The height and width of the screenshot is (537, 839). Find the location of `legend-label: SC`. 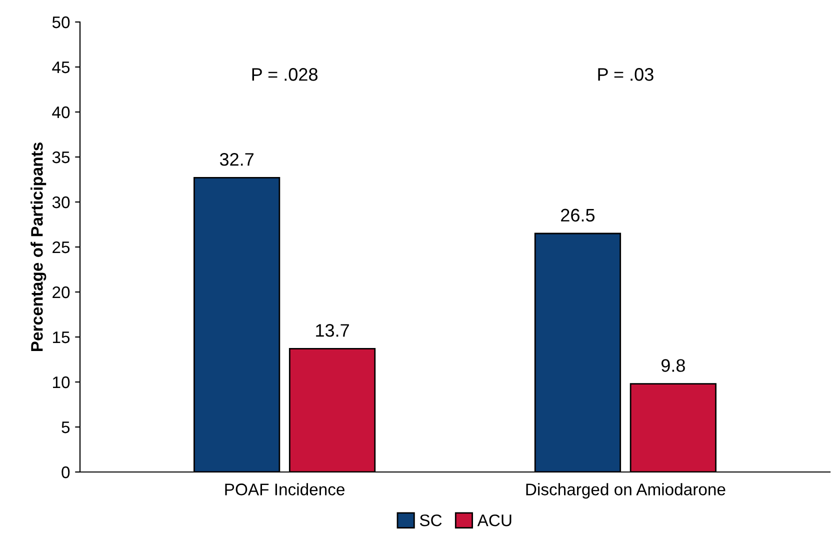

legend-label: SC is located at coordinates (431, 520).